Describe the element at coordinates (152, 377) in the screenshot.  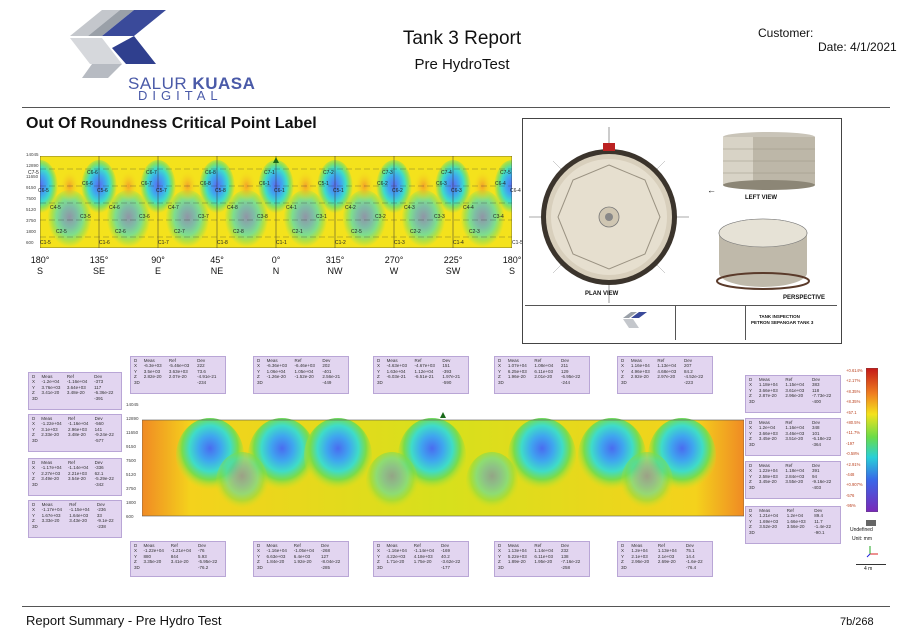
I see `callout-value-cell: 2.82e-20` at that location.